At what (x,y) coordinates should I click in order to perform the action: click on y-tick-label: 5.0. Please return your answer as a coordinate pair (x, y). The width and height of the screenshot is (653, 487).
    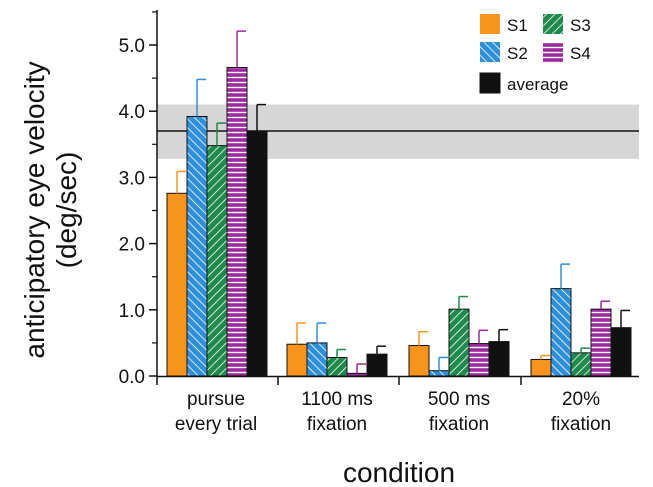
    Looking at the image, I should click on (132, 46).